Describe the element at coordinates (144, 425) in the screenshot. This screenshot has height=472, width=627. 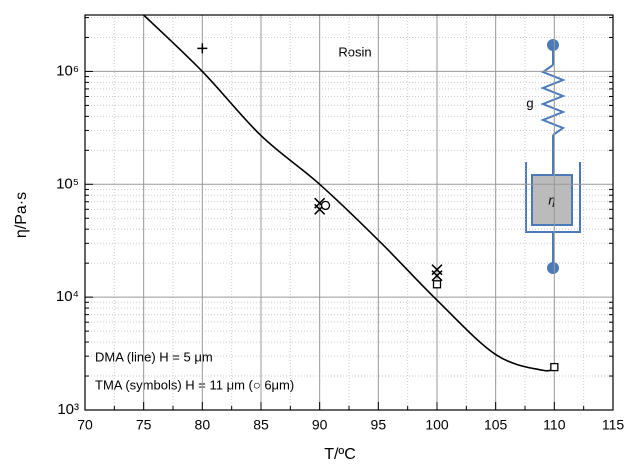
I see `x-tick-label: 75` at that location.